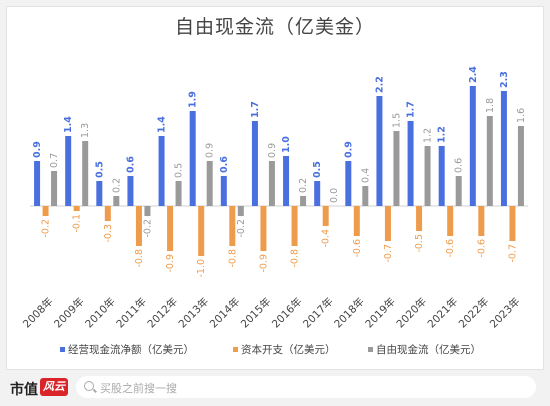 Image resolution: width=550 pixels, height=406 pixels. What do you see at coordinates (24, 390) in the screenshot?
I see `brand-logo-text: 市值` at bounding box center [24, 390].